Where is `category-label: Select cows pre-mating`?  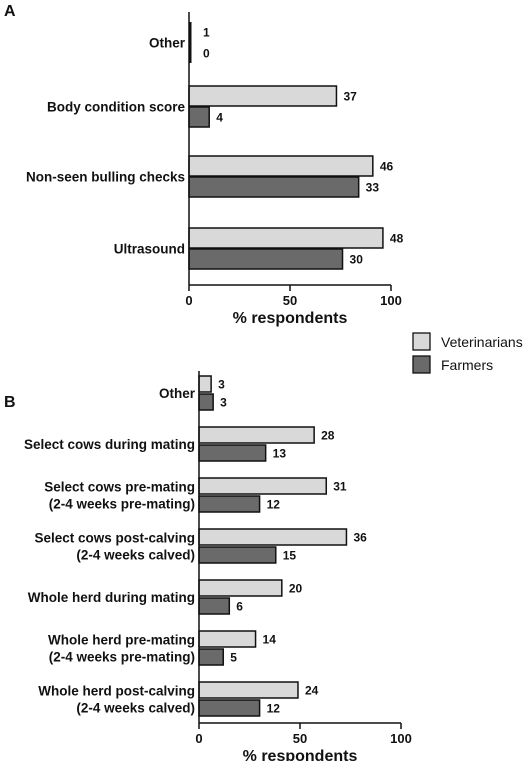 category-label: Select cows pre-mating is located at coordinates (119, 487).